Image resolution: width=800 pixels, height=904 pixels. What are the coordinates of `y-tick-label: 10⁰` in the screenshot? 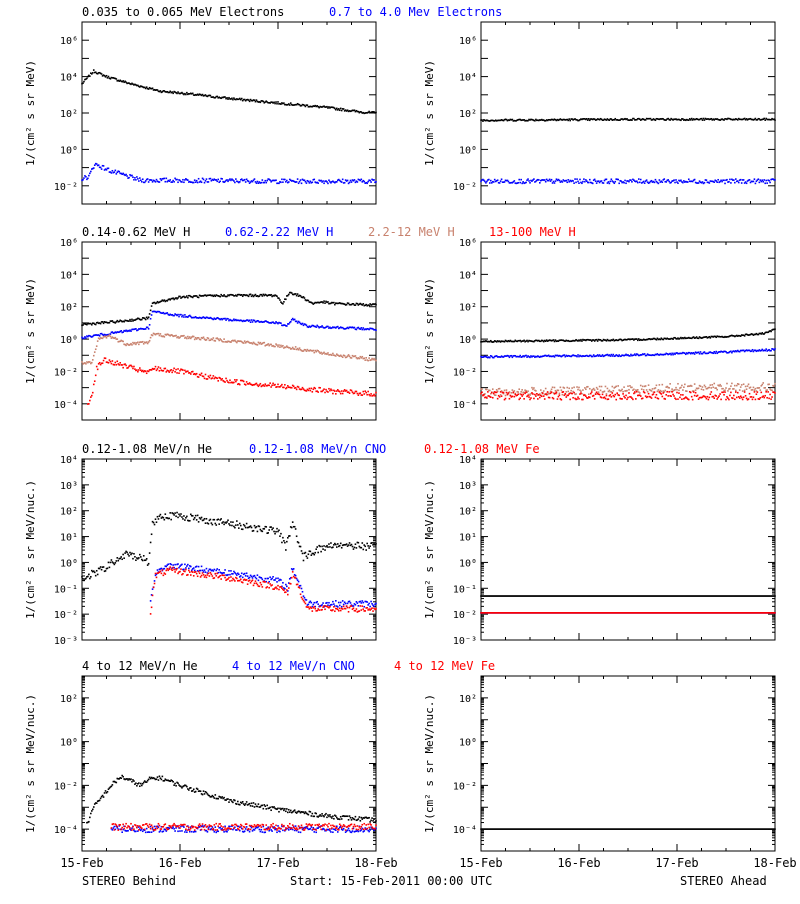 It's located at (468, 563).